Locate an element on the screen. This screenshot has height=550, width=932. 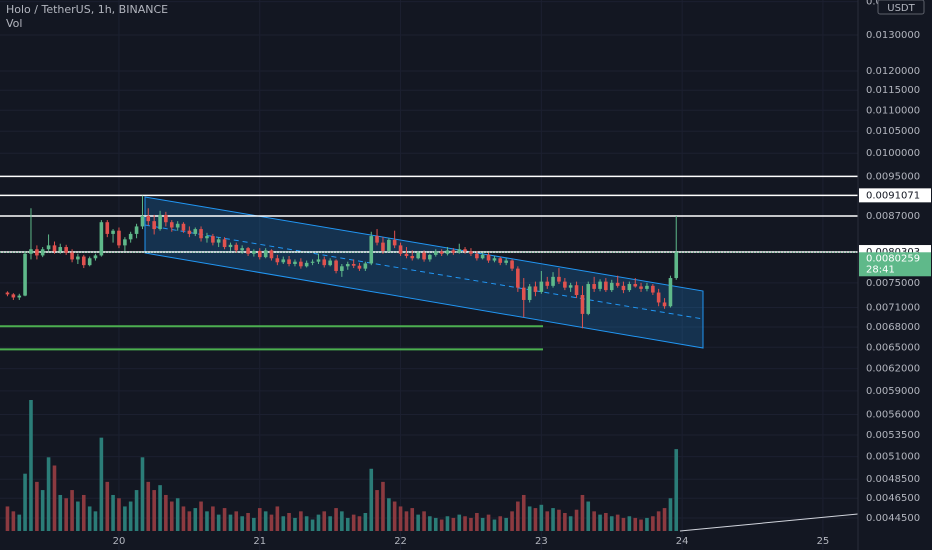
y-tick-label: 0.0130000 is located at coordinates (893, 35).